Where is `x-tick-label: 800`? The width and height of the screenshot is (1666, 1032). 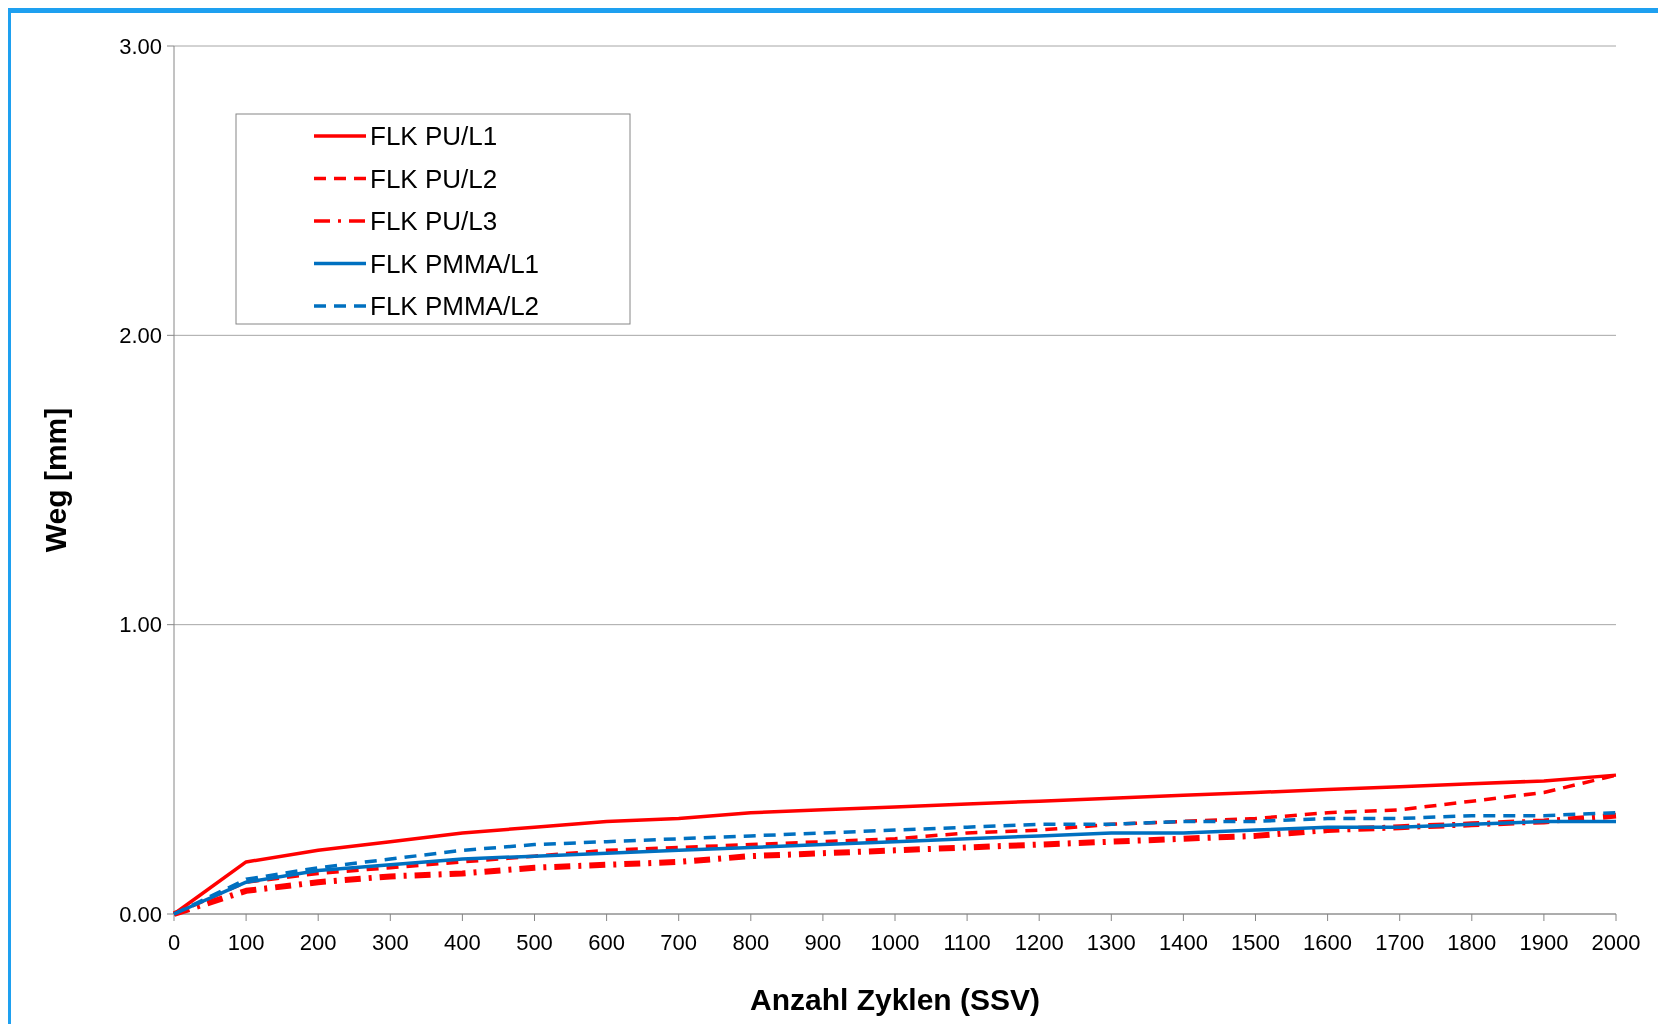
x-tick-label: 800 is located at coordinates (751, 942).